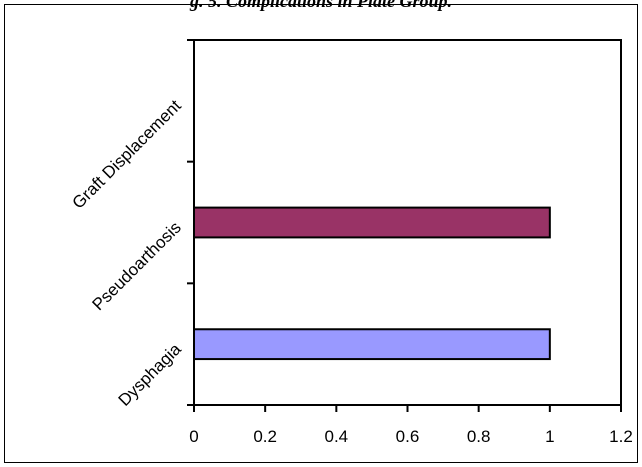 This screenshot has width=642, height=467. What do you see at coordinates (479, 436) in the screenshot?
I see `x-tick-label: 0.8` at bounding box center [479, 436].